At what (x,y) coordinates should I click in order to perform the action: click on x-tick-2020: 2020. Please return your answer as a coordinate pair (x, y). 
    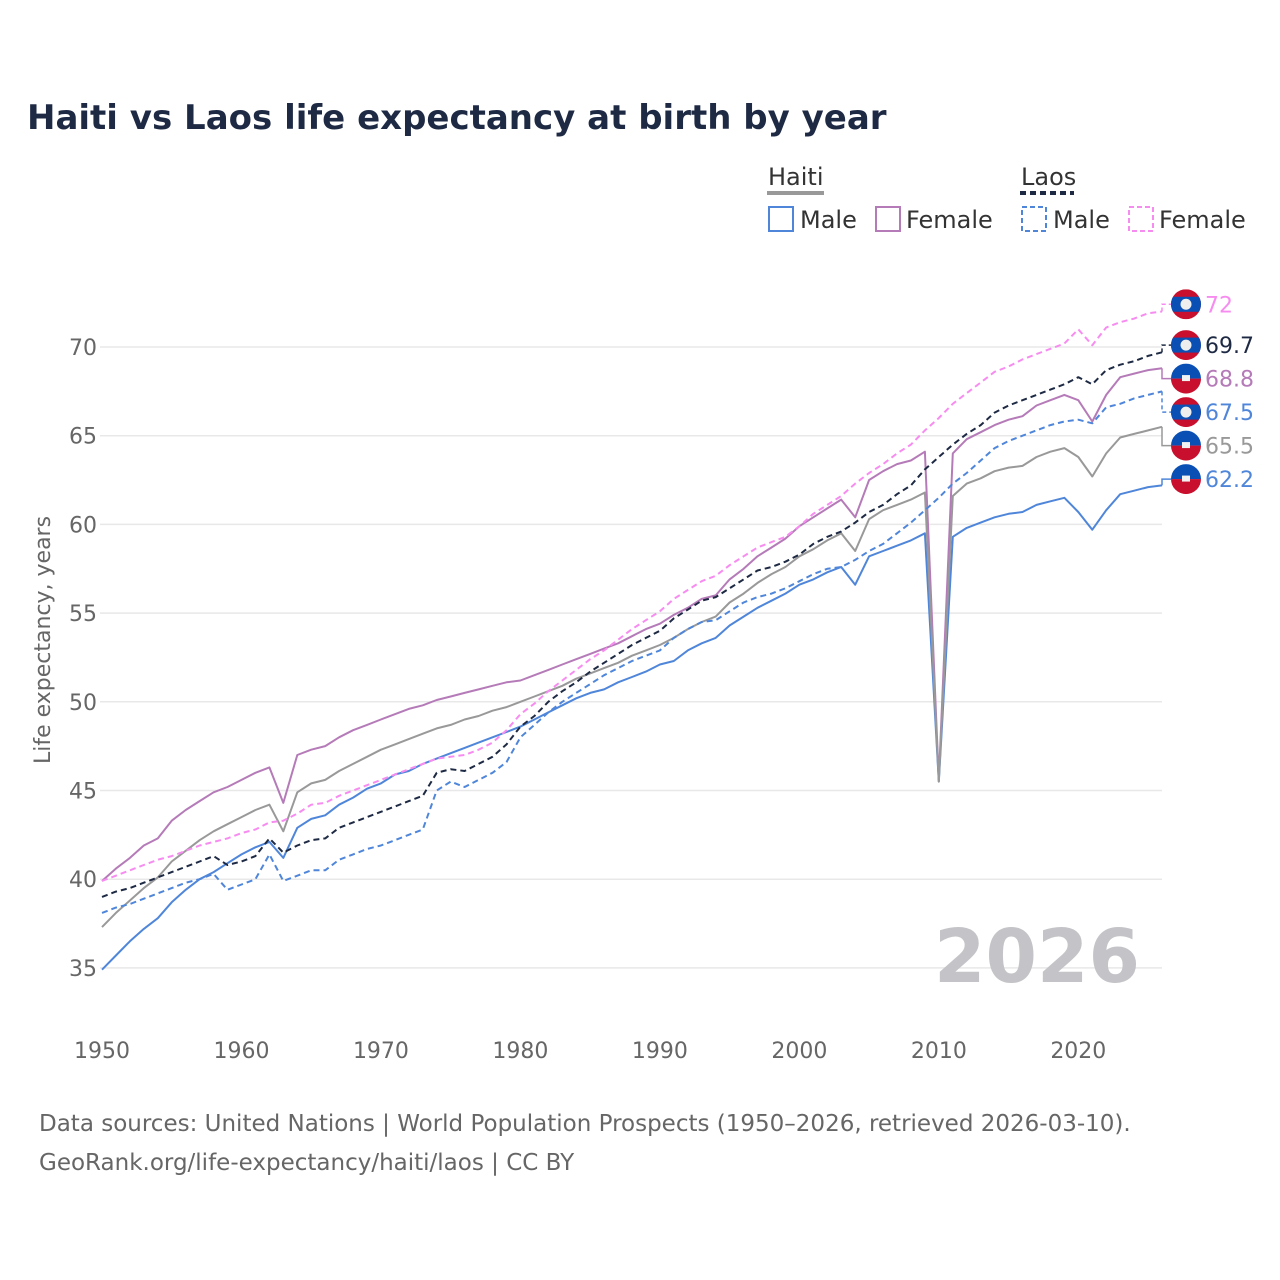
    Looking at the image, I should click on (1078, 1051).